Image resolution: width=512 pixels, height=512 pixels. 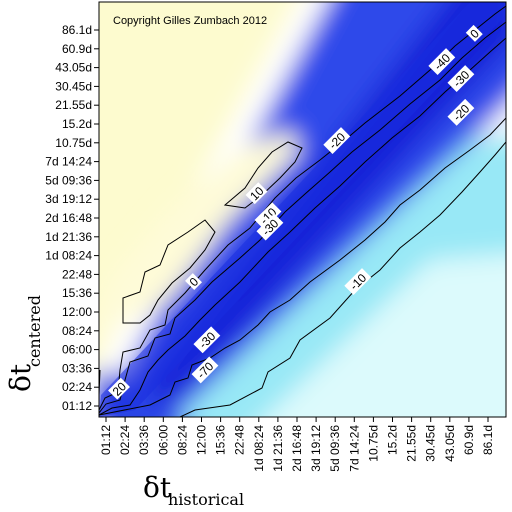 I want to click on x-tick-label: 30.45d, so click(x=431, y=443).